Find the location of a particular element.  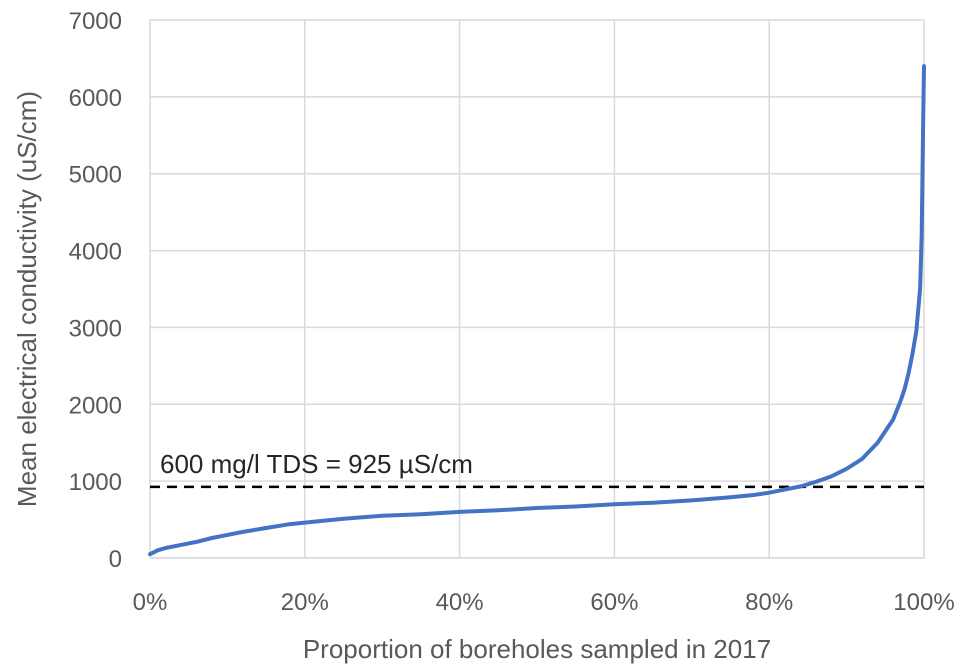

y-axis-tick-labels: 0 1000 2000 3000 4000 5000 6000 7000 is located at coordinates (95, 290).